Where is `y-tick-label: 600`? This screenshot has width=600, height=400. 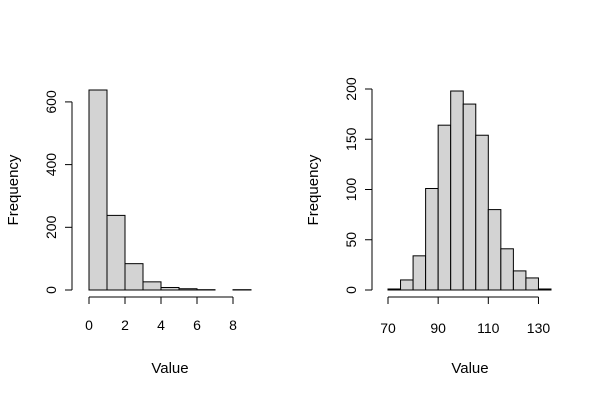
y-tick-label: 600 is located at coordinates (51, 102).